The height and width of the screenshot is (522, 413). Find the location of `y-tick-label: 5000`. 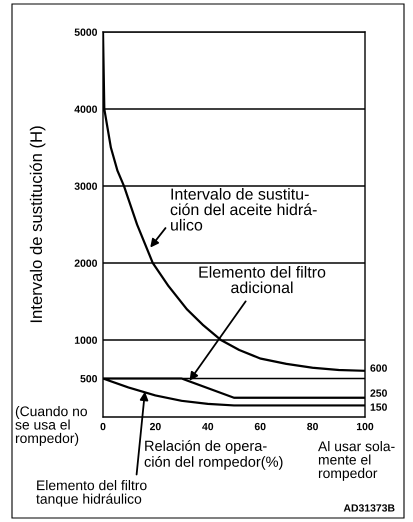

y-tick-label: 5000 is located at coordinates (86, 32).